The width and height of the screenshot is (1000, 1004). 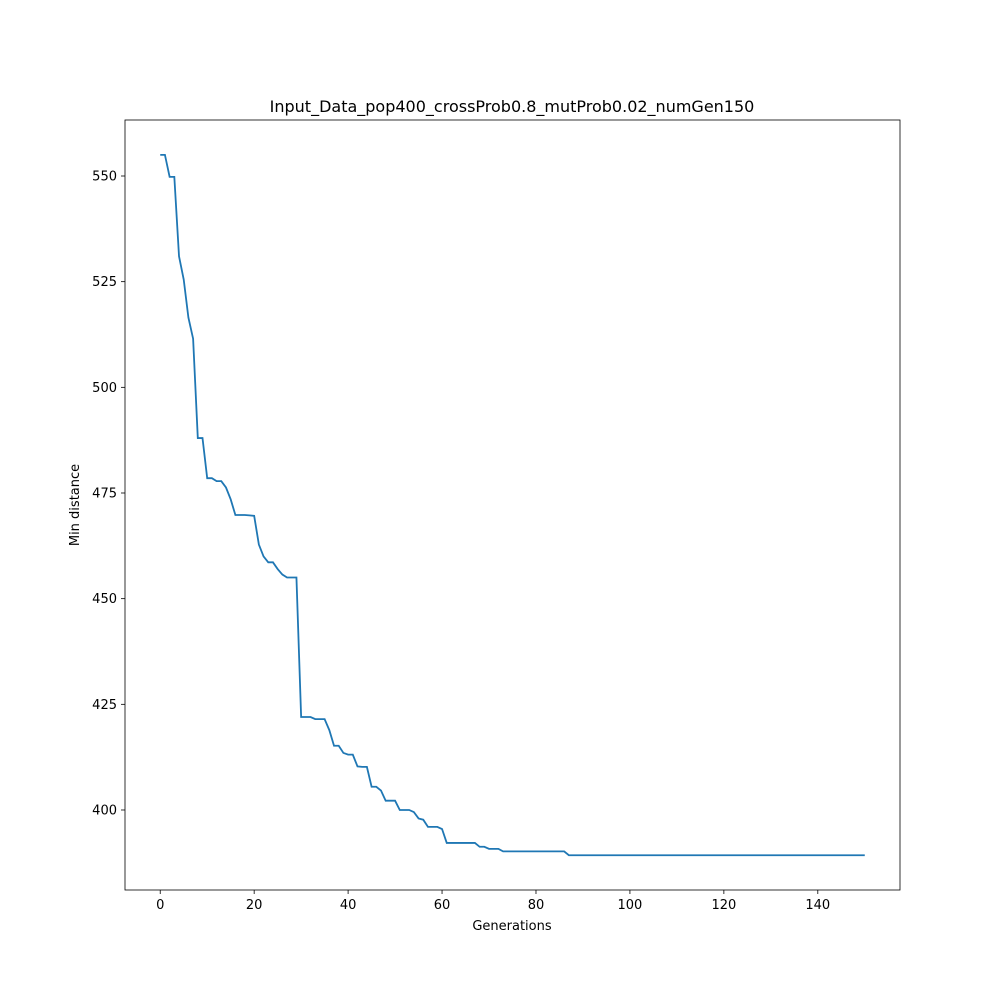 I want to click on y-axis-label: Min distance, so click(x=75, y=505).